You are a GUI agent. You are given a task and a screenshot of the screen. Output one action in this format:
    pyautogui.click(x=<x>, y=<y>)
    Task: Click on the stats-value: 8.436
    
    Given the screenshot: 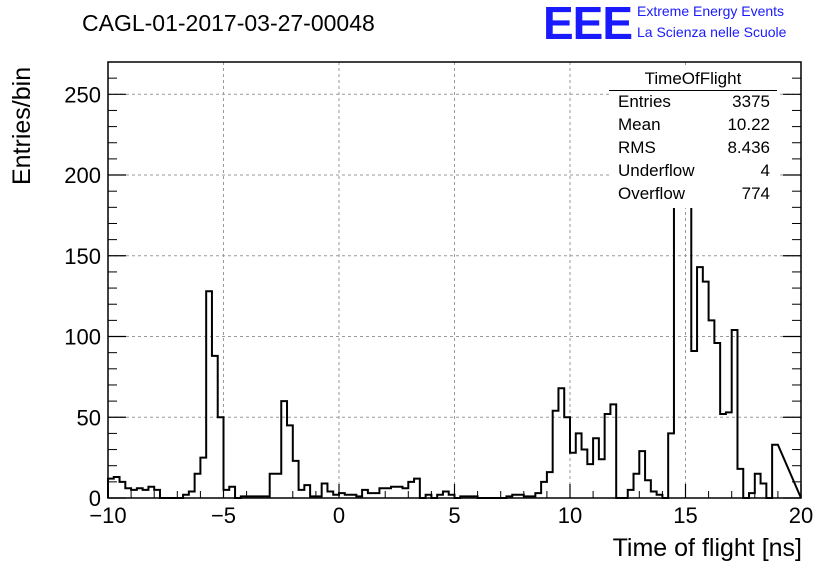 What is the action you would take?
    pyautogui.click(x=748, y=147)
    